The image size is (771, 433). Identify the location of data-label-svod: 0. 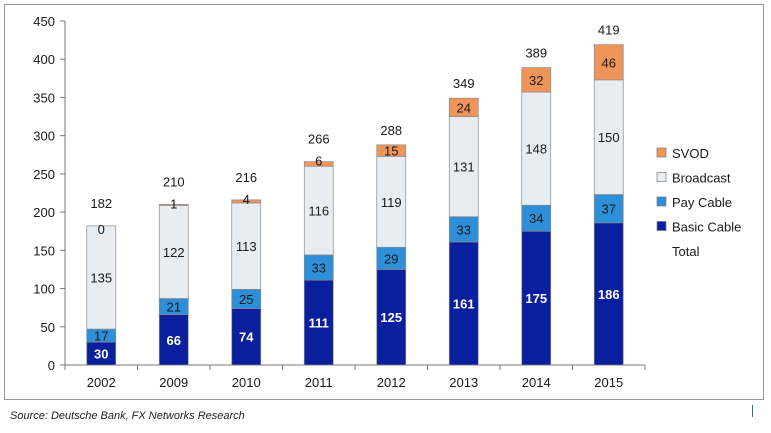
(101, 229).